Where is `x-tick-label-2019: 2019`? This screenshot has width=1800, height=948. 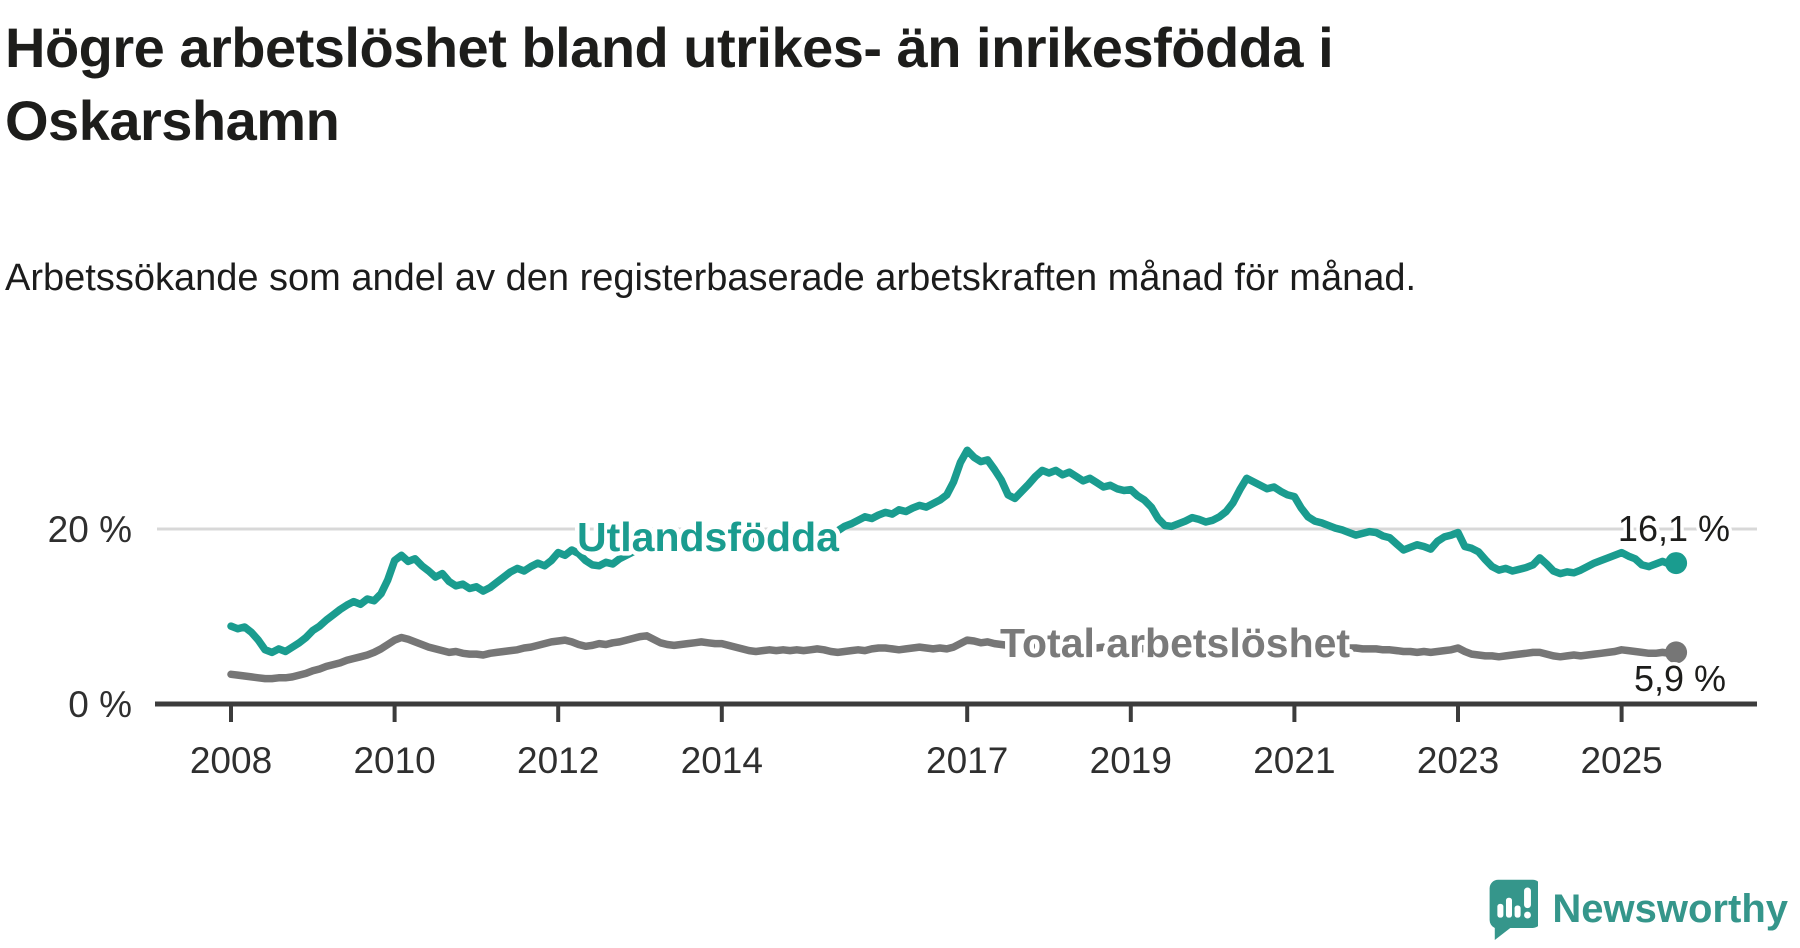 x-tick-label-2019: 2019 is located at coordinates (1131, 760).